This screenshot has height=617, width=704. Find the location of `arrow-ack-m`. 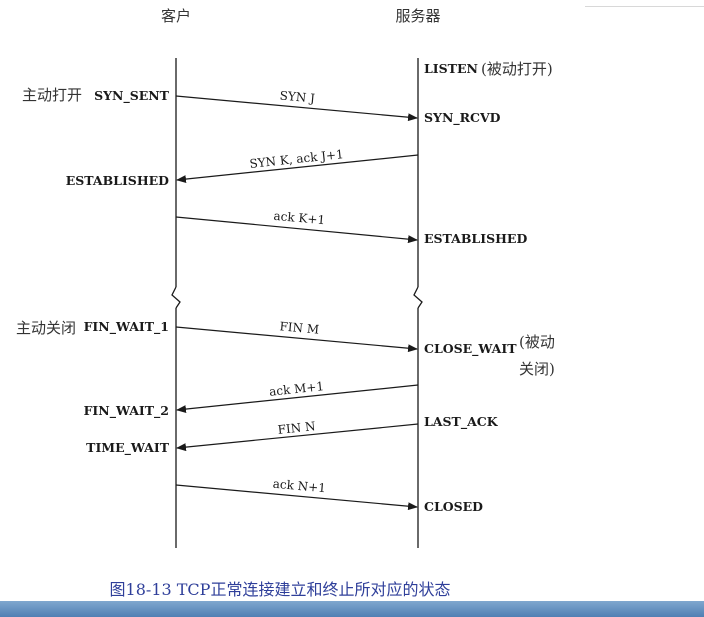

arrow-ack-m is located at coordinates (297, 399).